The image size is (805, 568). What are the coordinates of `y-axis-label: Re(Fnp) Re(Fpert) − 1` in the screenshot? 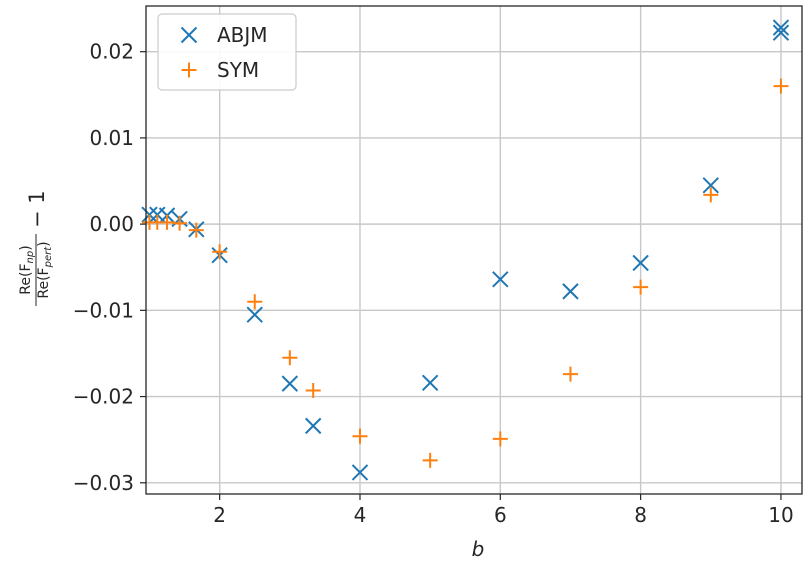 It's located at (36, 248).